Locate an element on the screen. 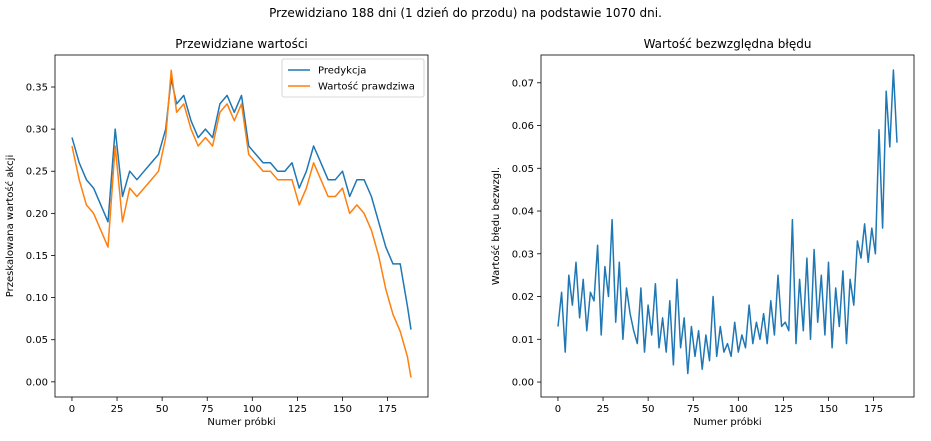  y-axis-label: Wartość błędu bezwzgl. is located at coordinates (496, 226).